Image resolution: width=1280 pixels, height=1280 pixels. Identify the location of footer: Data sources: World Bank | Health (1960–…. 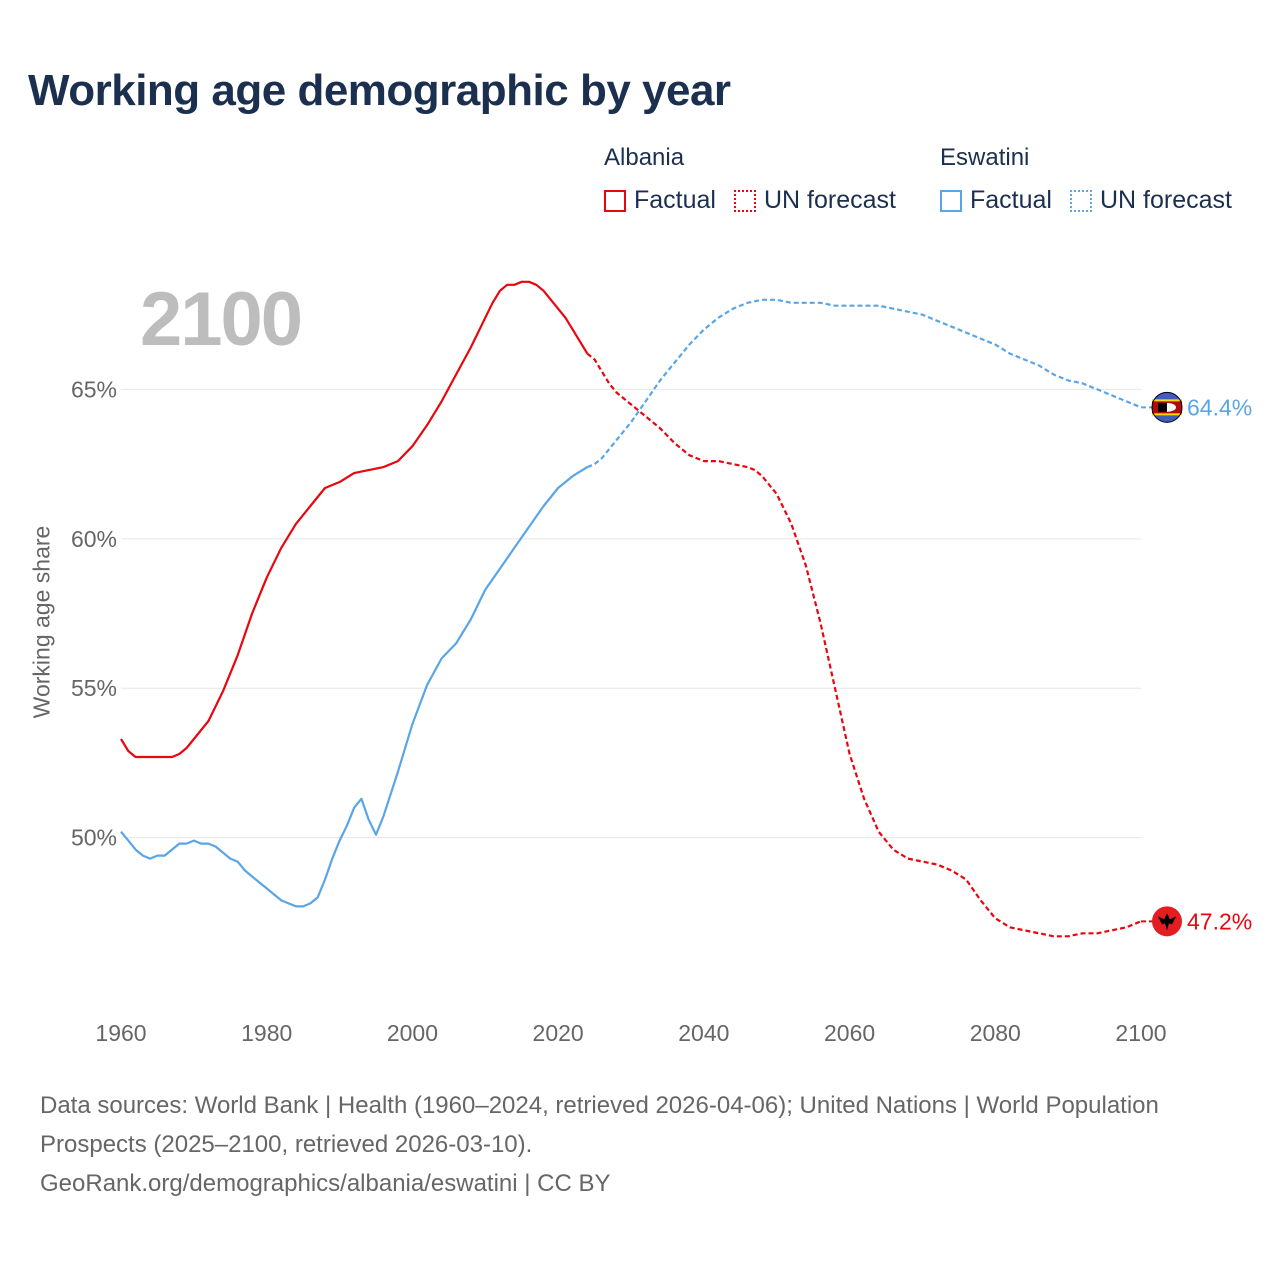
(620, 1144).